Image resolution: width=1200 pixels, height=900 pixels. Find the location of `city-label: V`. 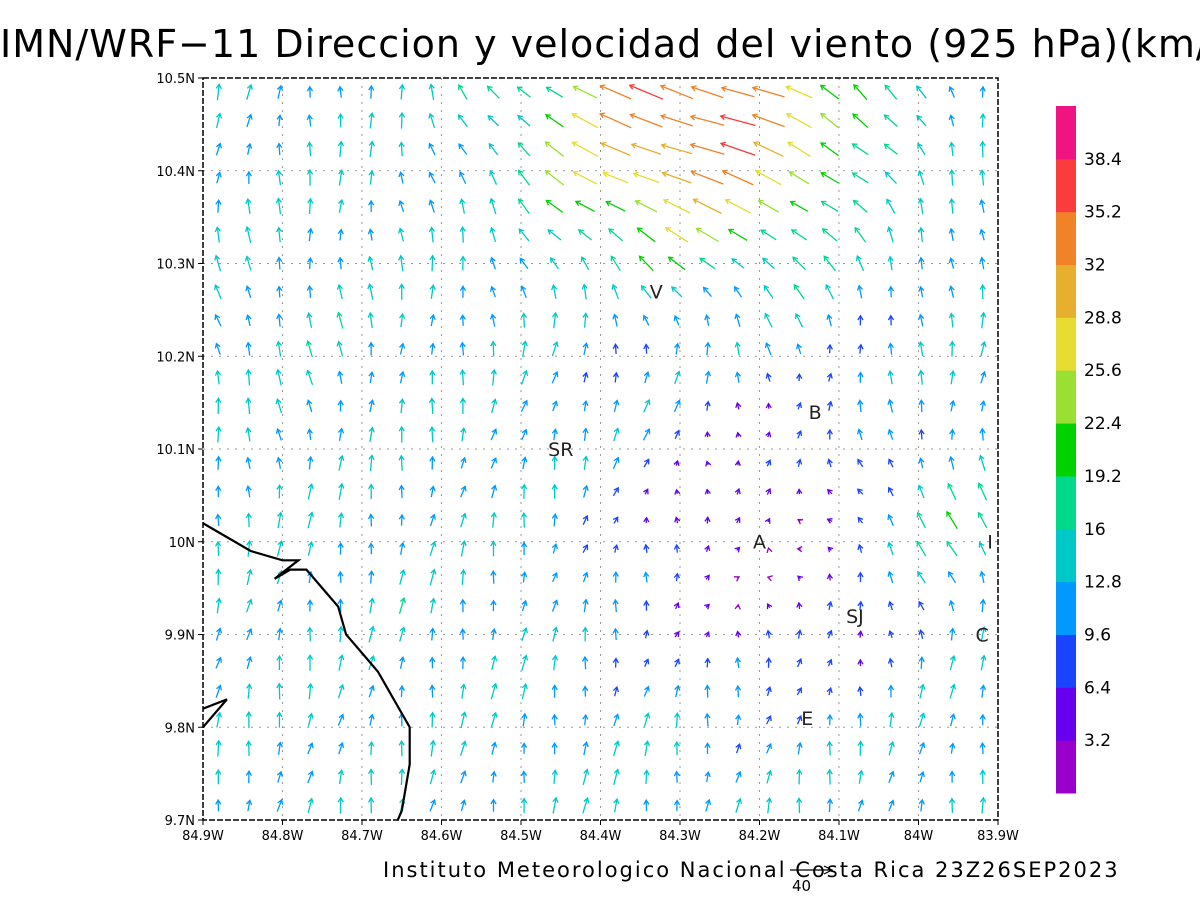

city-label: V is located at coordinates (656, 292).